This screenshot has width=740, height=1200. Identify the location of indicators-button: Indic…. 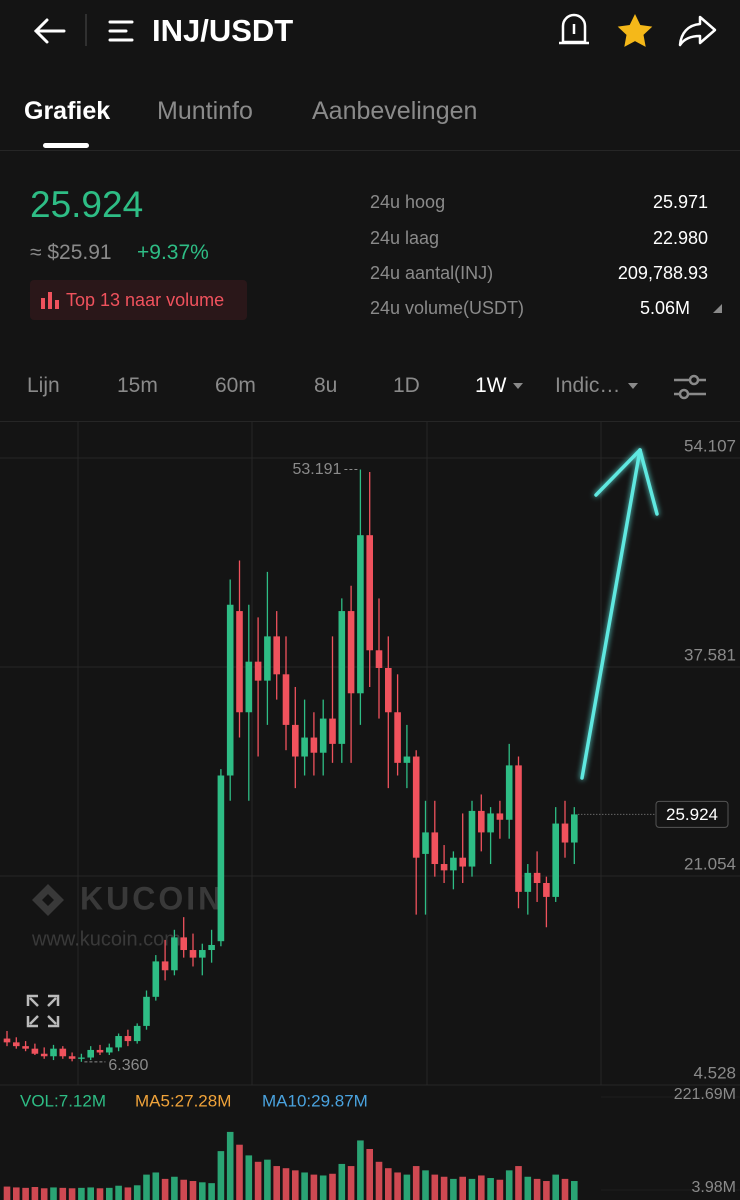
(588, 385).